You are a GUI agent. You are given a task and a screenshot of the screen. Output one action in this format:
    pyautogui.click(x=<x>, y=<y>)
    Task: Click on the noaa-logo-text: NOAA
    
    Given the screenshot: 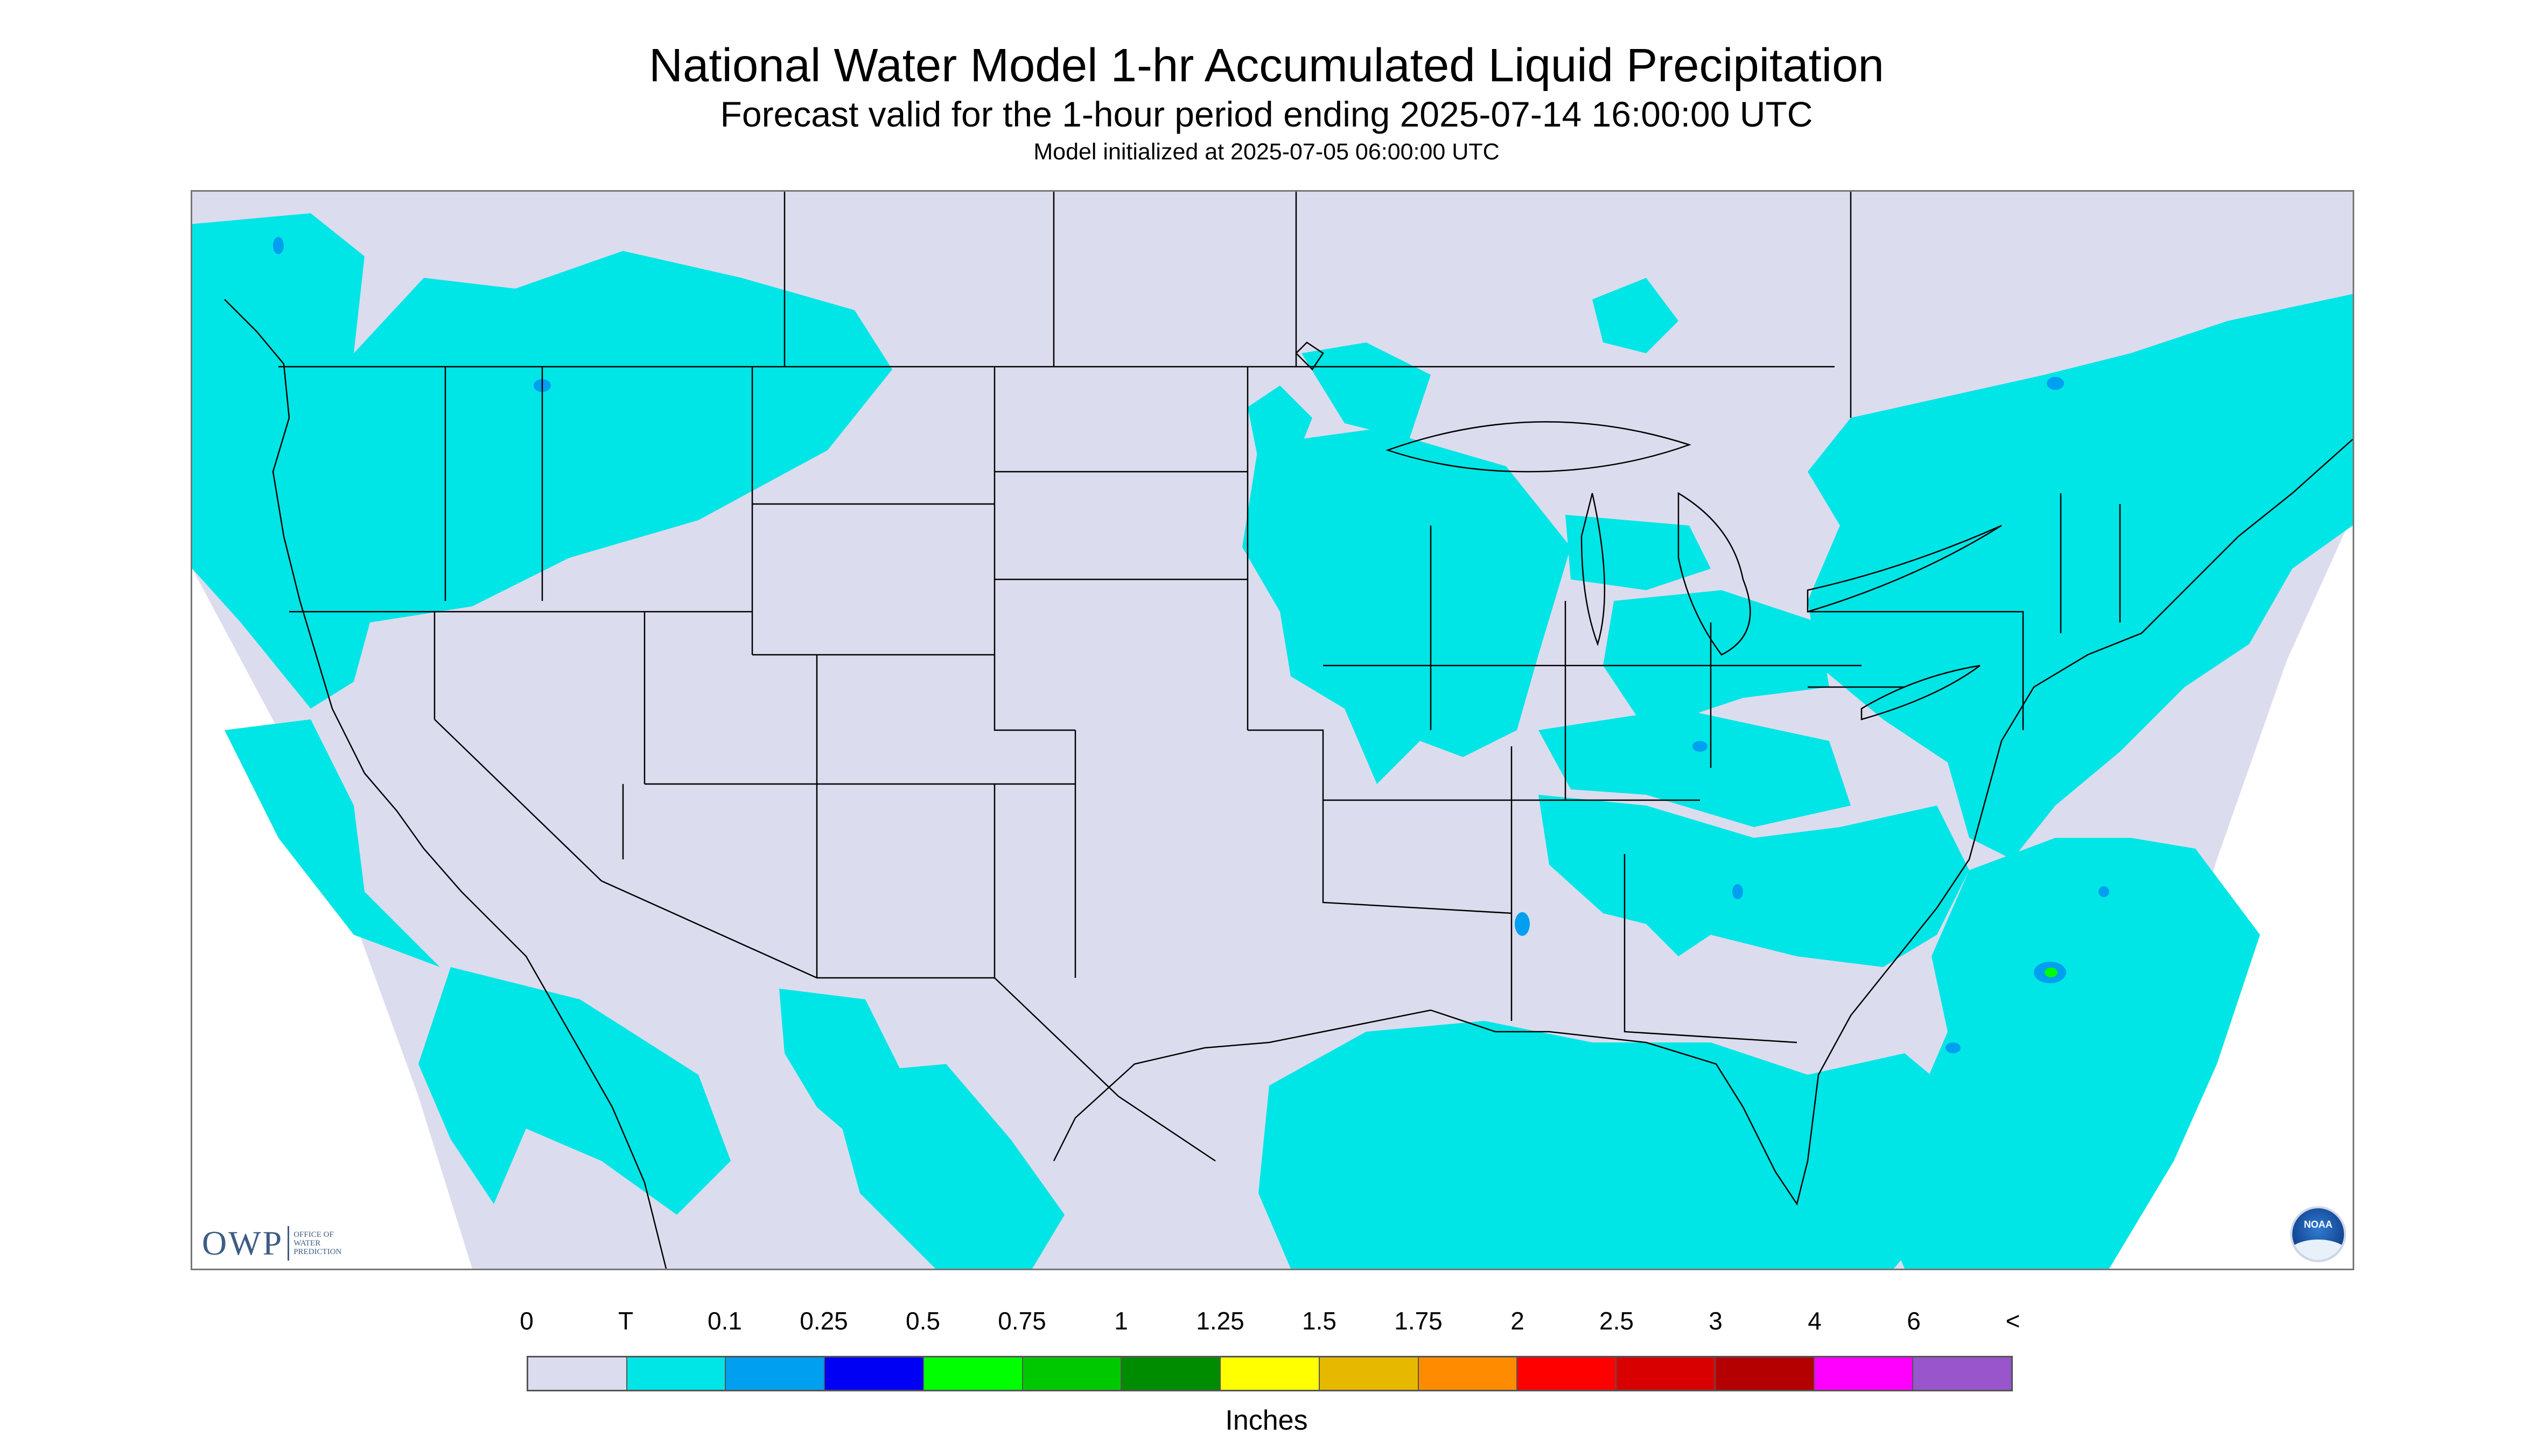 What is the action you would take?
    pyautogui.click(x=2318, y=1224)
    